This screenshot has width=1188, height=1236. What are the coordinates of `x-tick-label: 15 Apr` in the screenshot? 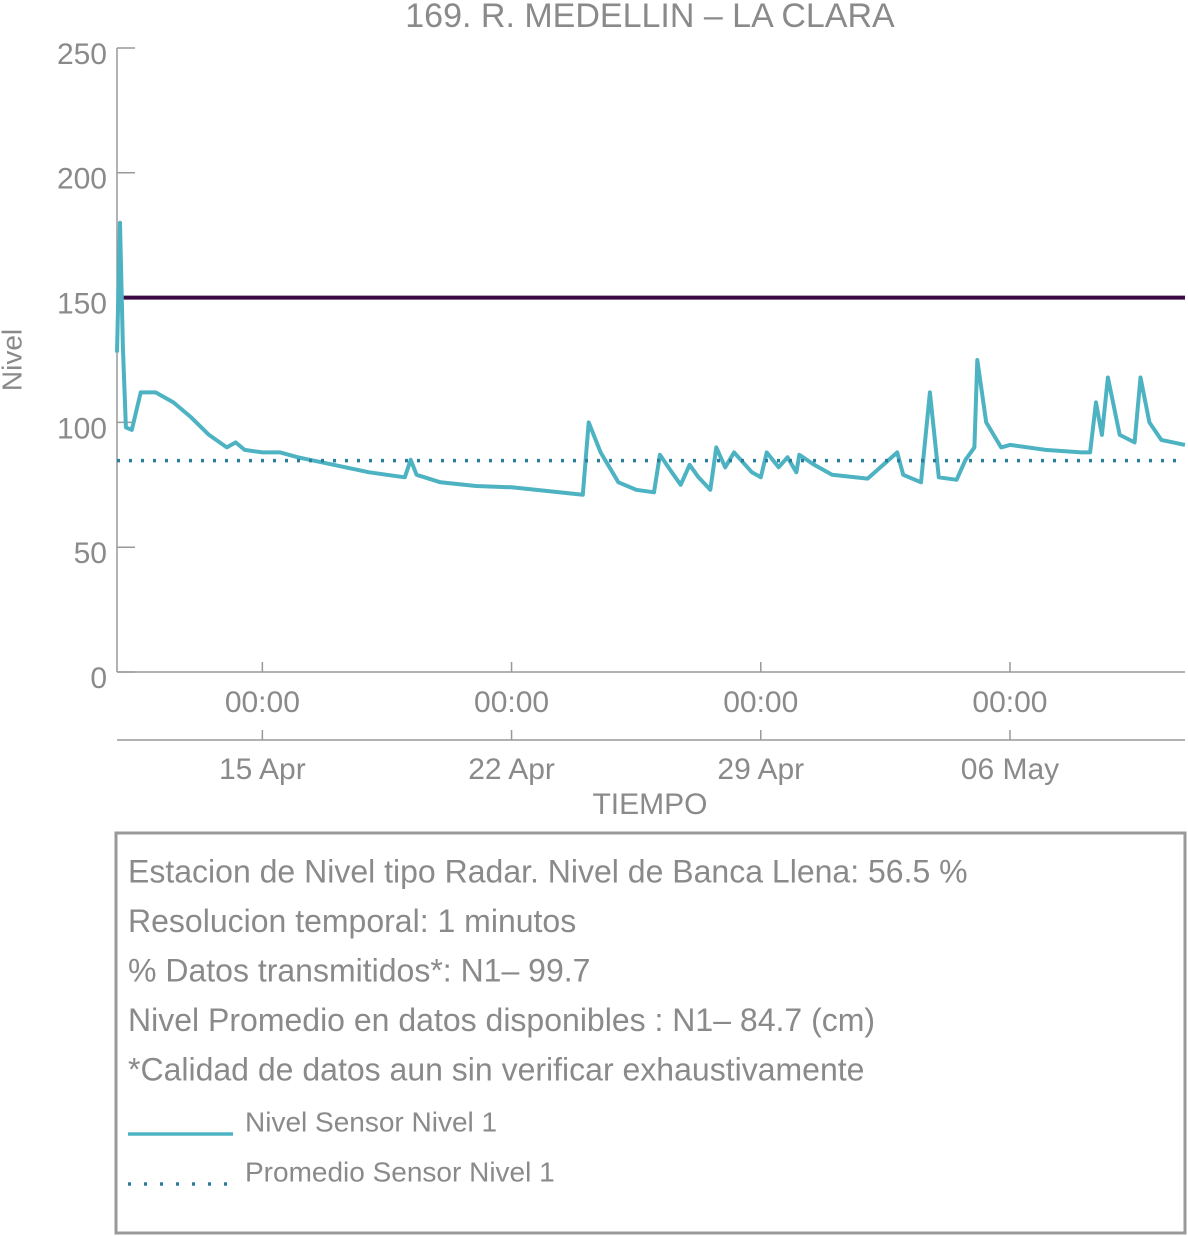 It's located at (262, 769).